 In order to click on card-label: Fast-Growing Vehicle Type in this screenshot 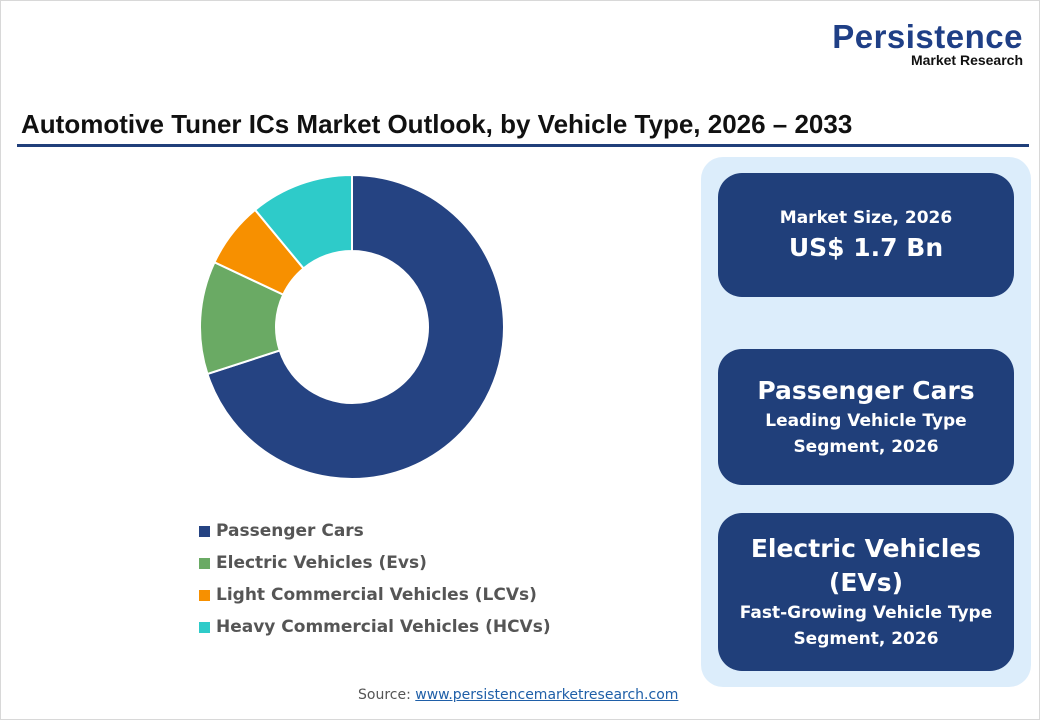, I will do `click(866, 613)`.